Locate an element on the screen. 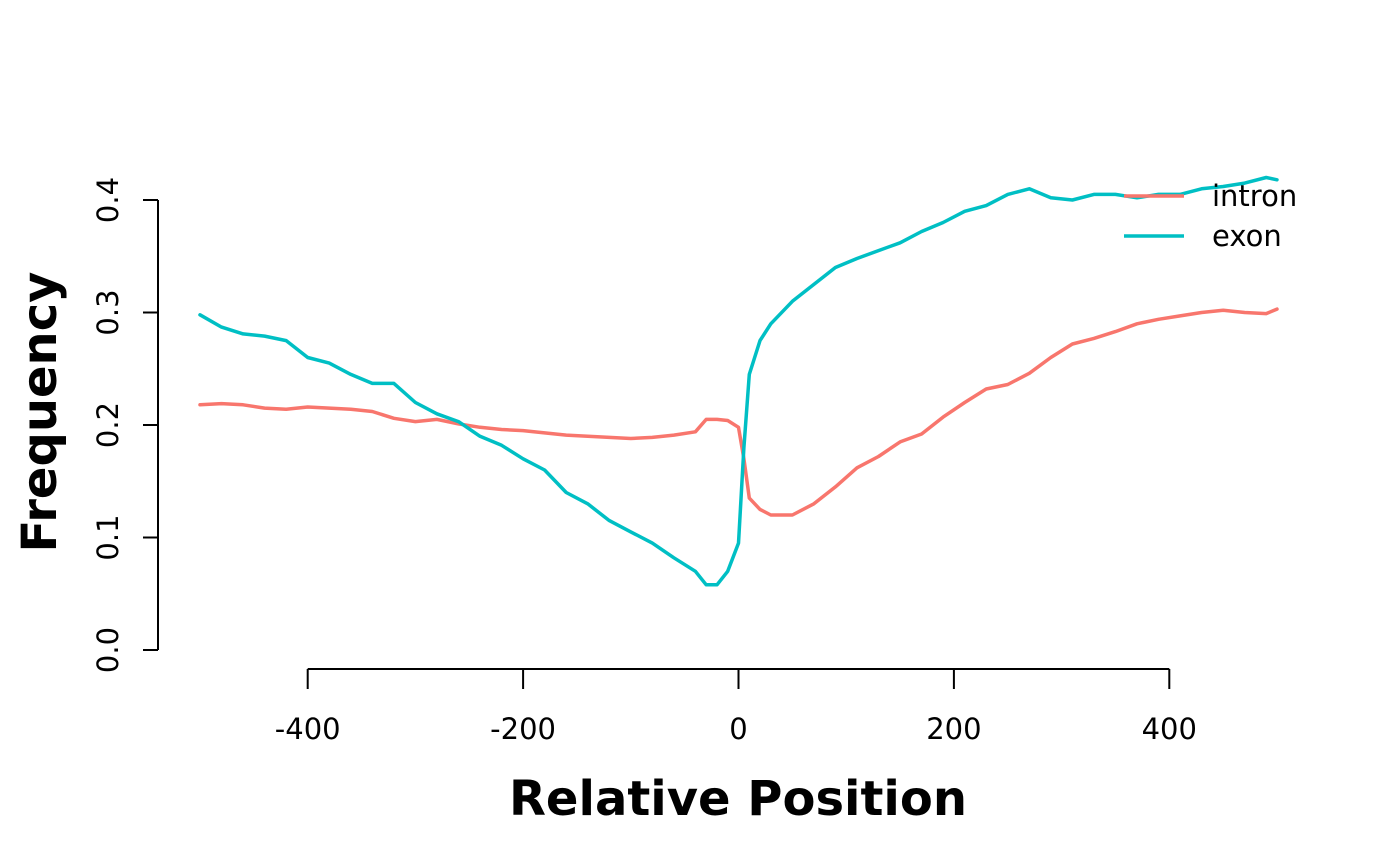  legend: intron exon is located at coordinates (1210, 216).